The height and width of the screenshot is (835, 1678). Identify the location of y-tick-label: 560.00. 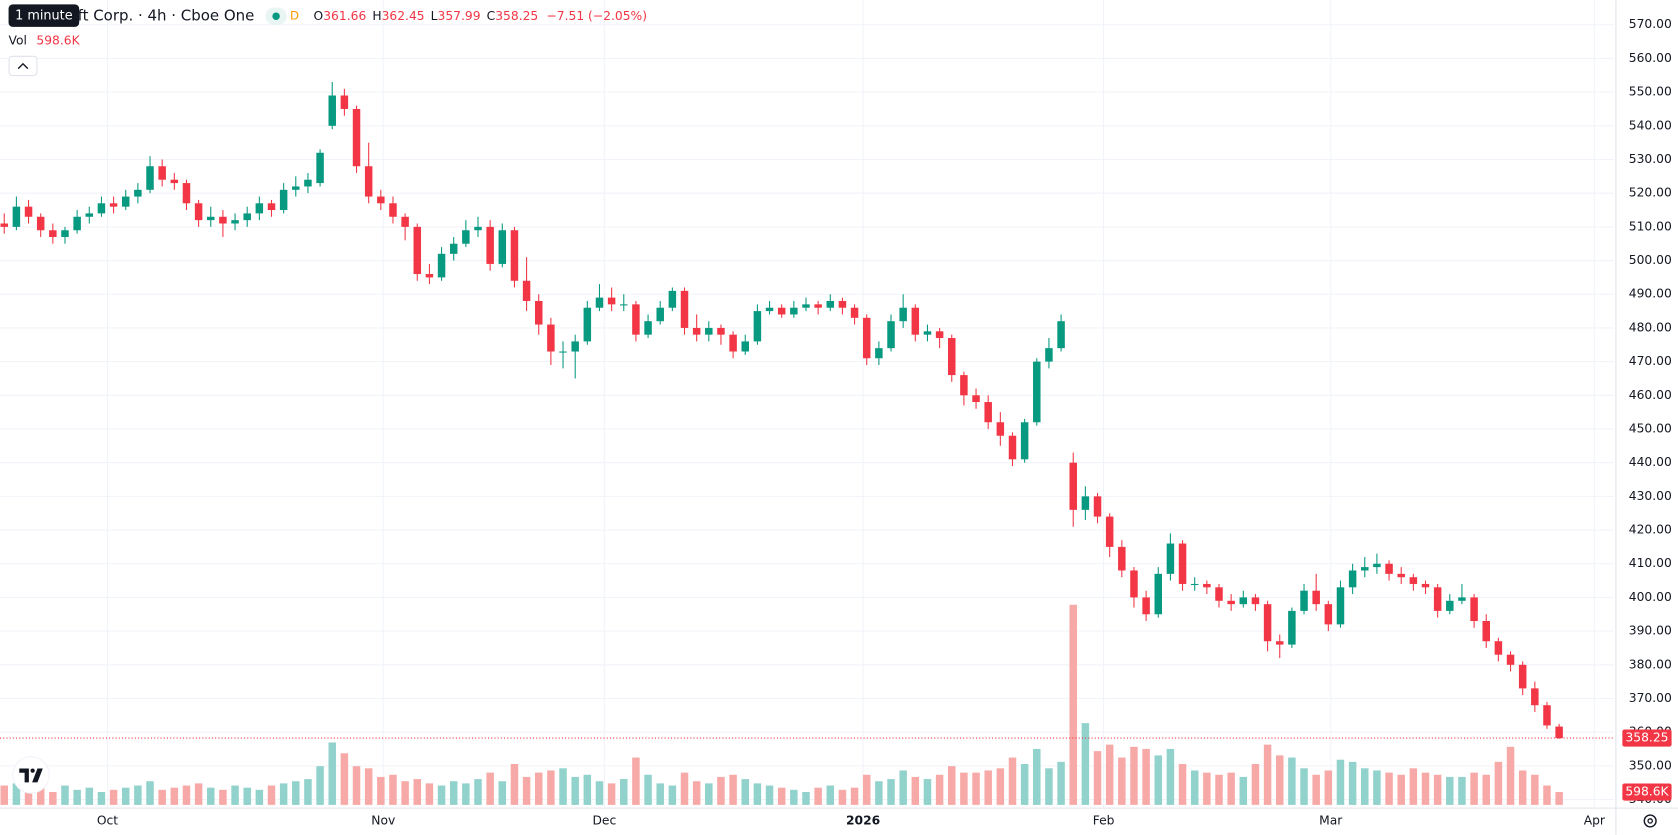
(1650, 58).